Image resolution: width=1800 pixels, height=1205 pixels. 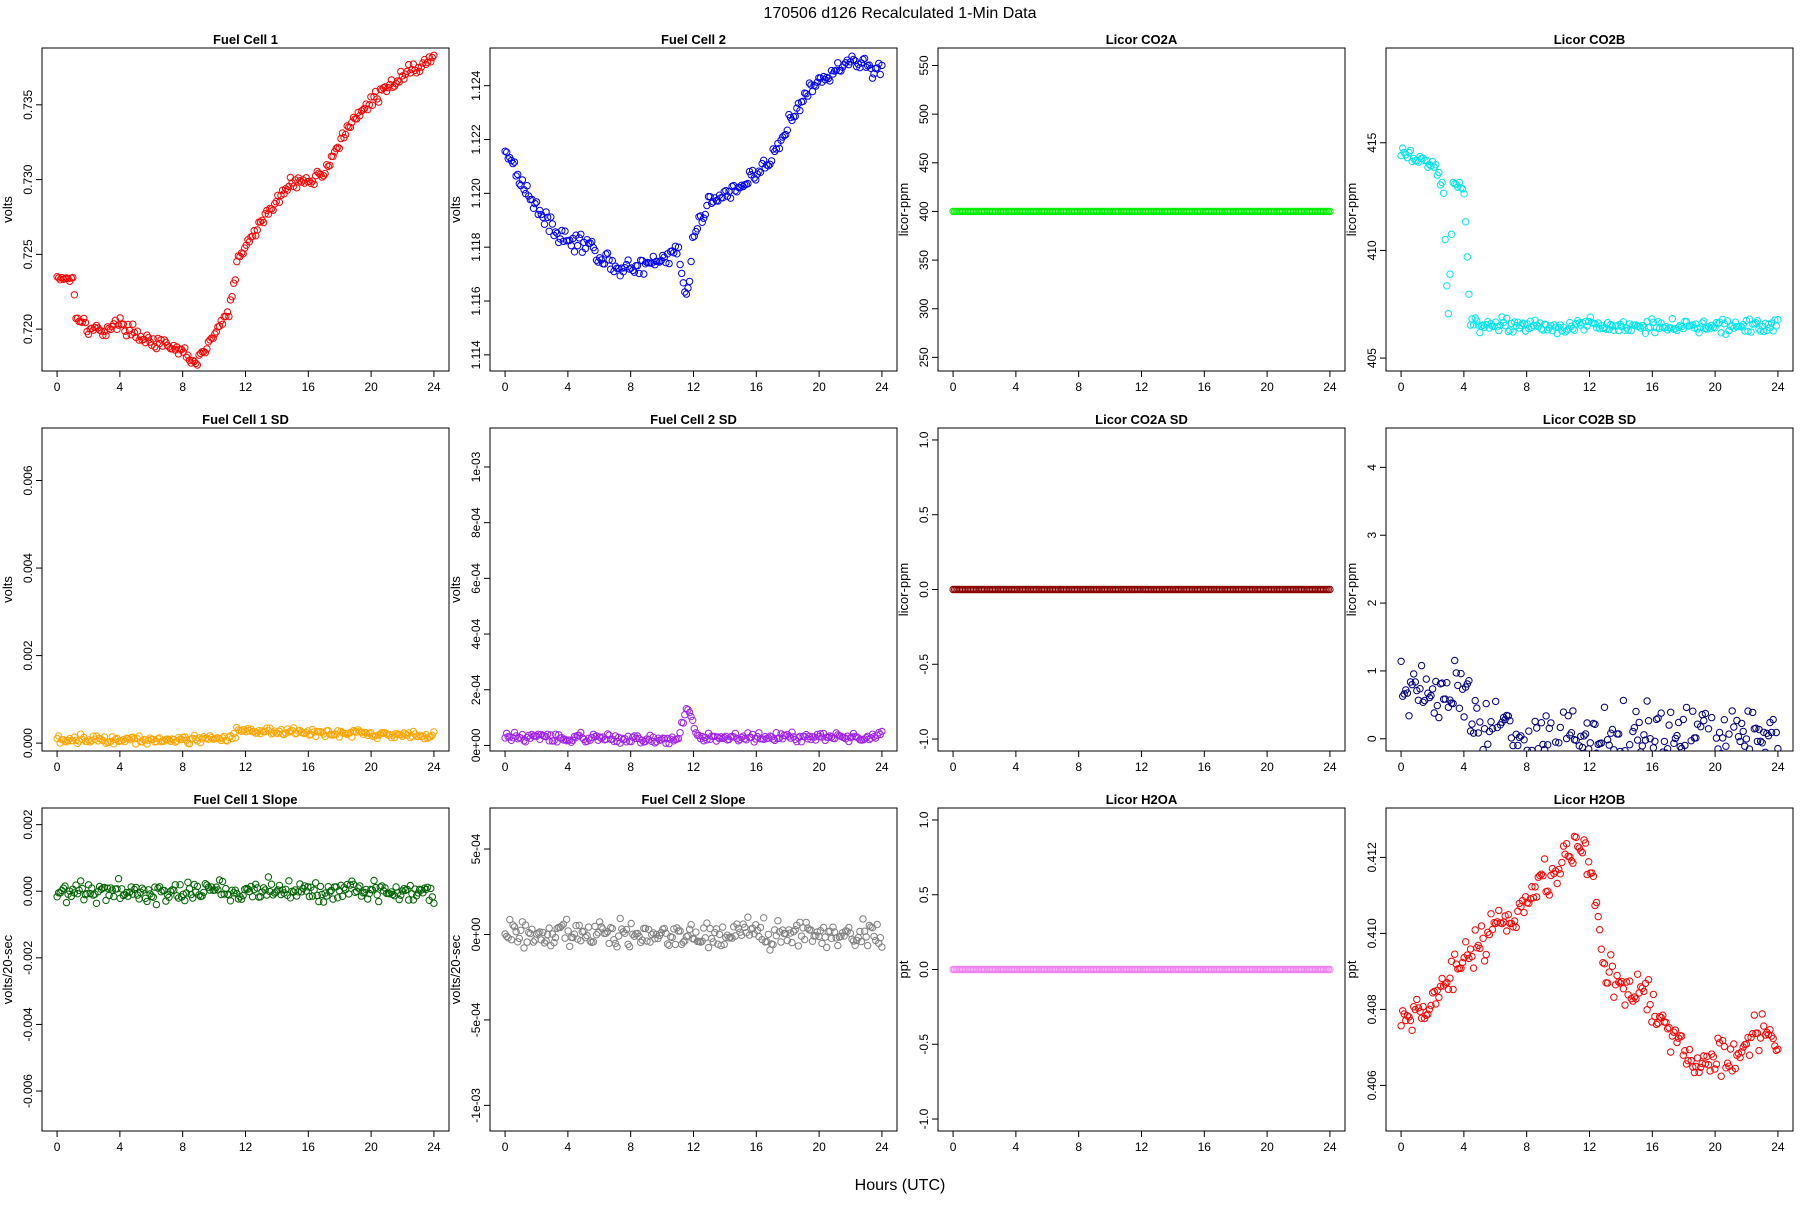 I want to click on chart6-xtick-label: 12, so click(x=1142, y=767).